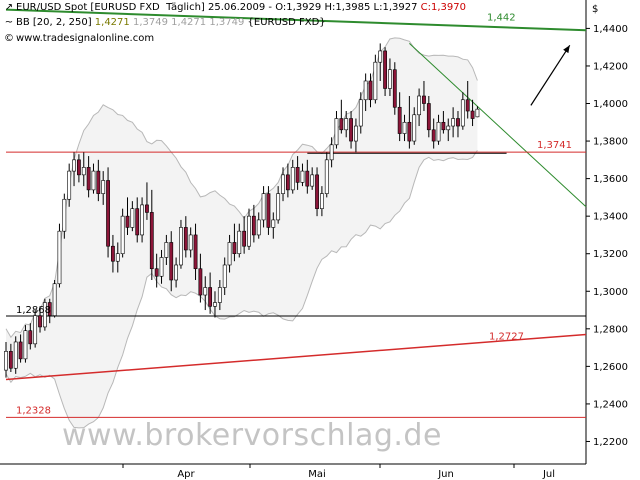 The width and height of the screenshot is (640, 480). Describe the element at coordinates (550, 75) in the screenshot. I see `arrow-shaft` at that location.